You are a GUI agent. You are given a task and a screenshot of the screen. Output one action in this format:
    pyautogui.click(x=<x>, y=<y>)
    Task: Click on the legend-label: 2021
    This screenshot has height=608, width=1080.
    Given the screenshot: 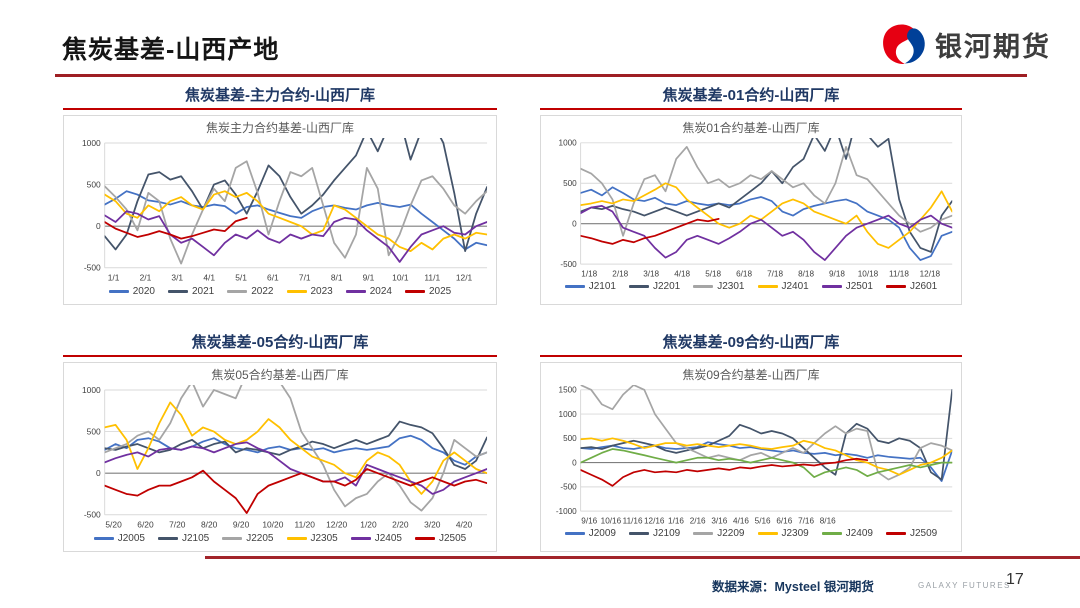 What is the action you would take?
    pyautogui.click(x=203, y=291)
    